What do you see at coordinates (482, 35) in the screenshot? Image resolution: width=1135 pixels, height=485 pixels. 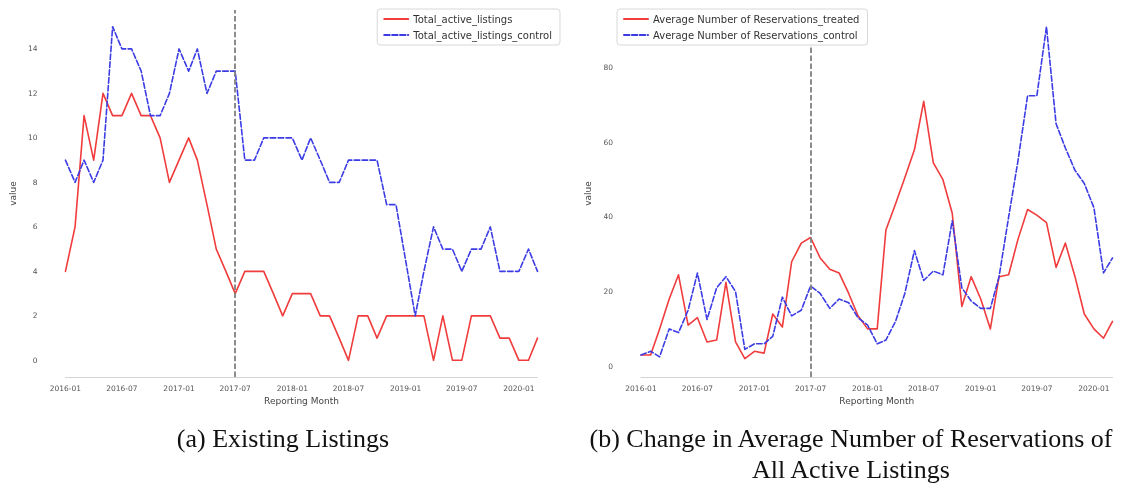 I see `legend-label: Total_active_listings_control` at bounding box center [482, 35].